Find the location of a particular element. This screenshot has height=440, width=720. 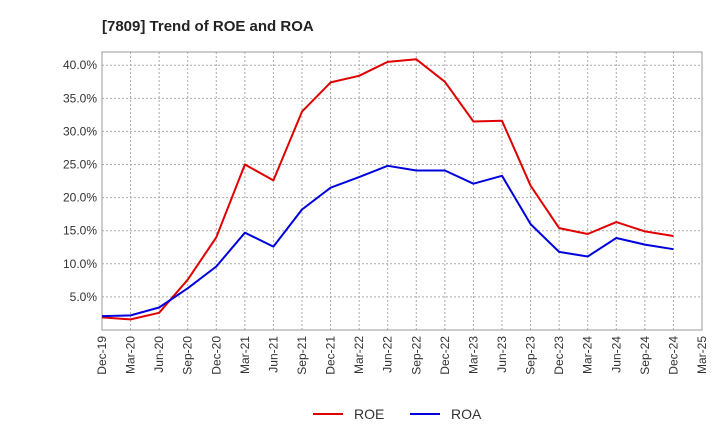

x-tick-label: Dec-22 is located at coordinates (445, 355).